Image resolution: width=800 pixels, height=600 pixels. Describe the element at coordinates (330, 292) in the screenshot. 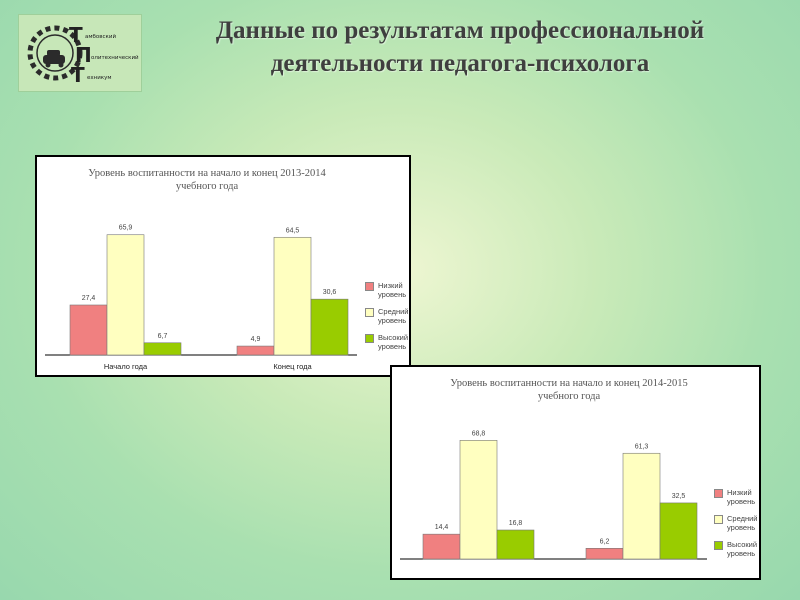

I see `bar-value-label: 30,6` at that location.